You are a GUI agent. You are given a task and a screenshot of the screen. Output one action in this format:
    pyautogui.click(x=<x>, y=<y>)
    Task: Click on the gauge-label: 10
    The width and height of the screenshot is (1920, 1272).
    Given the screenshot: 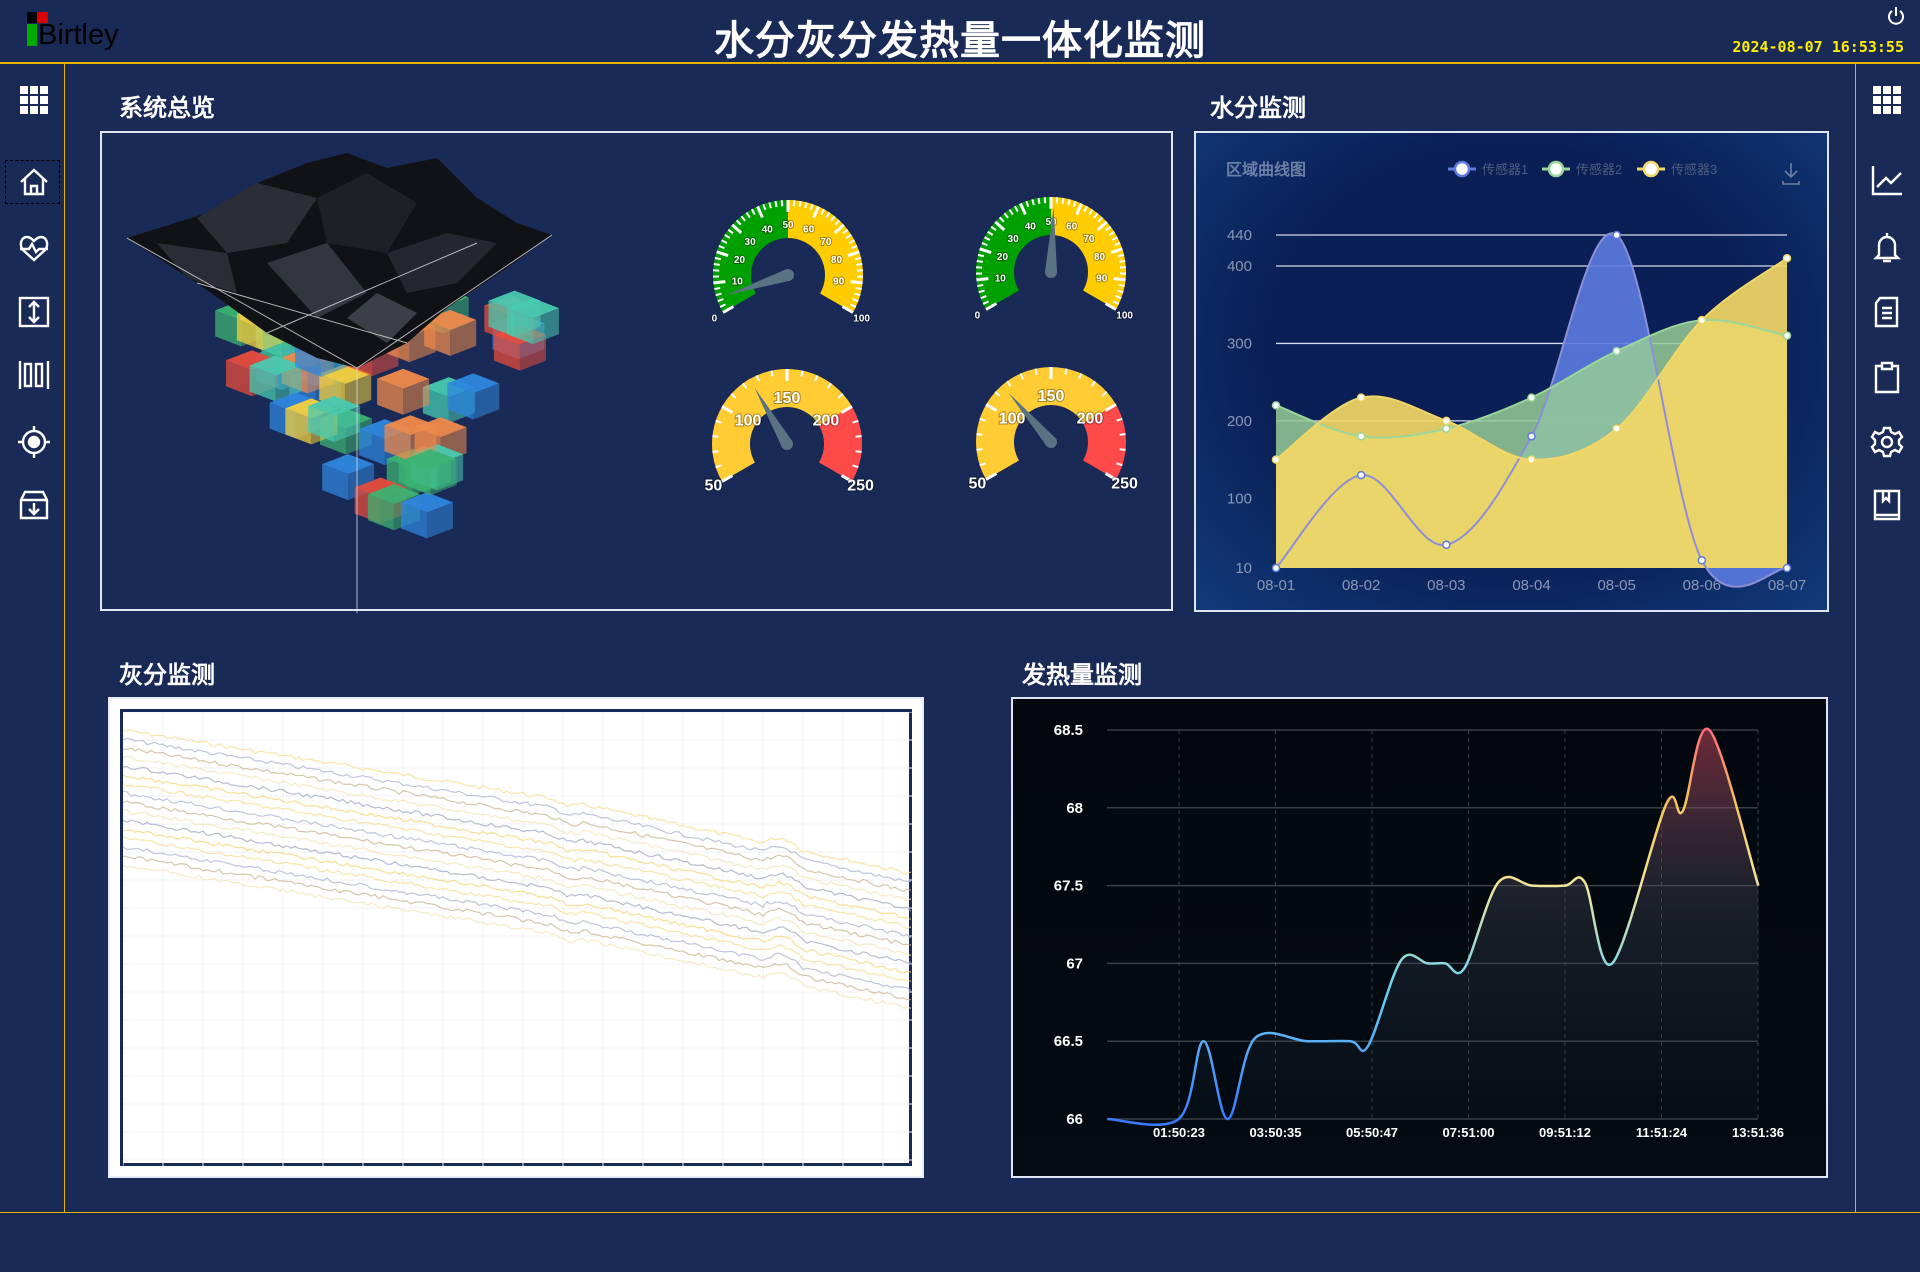 What is the action you would take?
    pyautogui.click(x=1001, y=278)
    